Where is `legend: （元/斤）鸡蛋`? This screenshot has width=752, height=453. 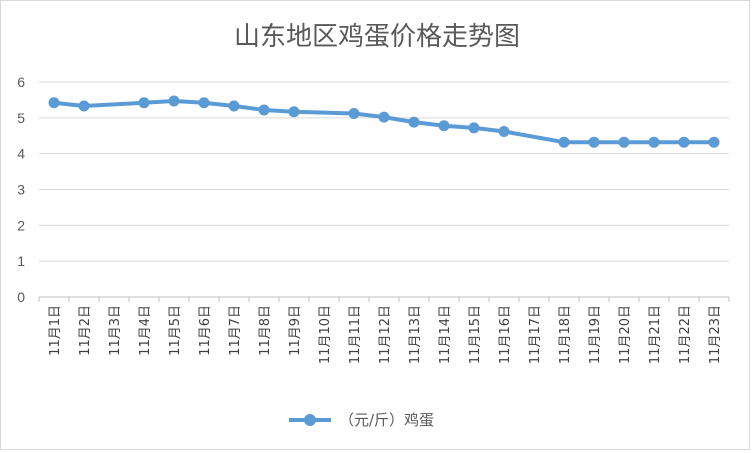
legend: （元/斤）鸡蛋 is located at coordinates (361, 420).